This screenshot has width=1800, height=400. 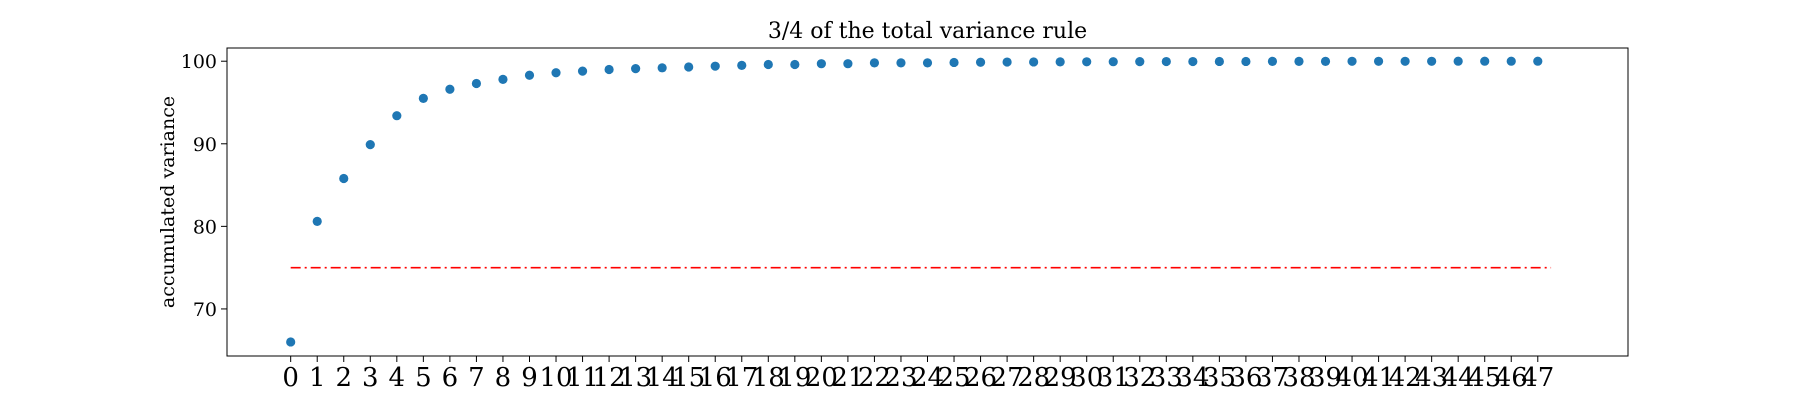 What do you see at coordinates (290, 378) in the screenshot?
I see `x-tick-label: 0` at bounding box center [290, 378].